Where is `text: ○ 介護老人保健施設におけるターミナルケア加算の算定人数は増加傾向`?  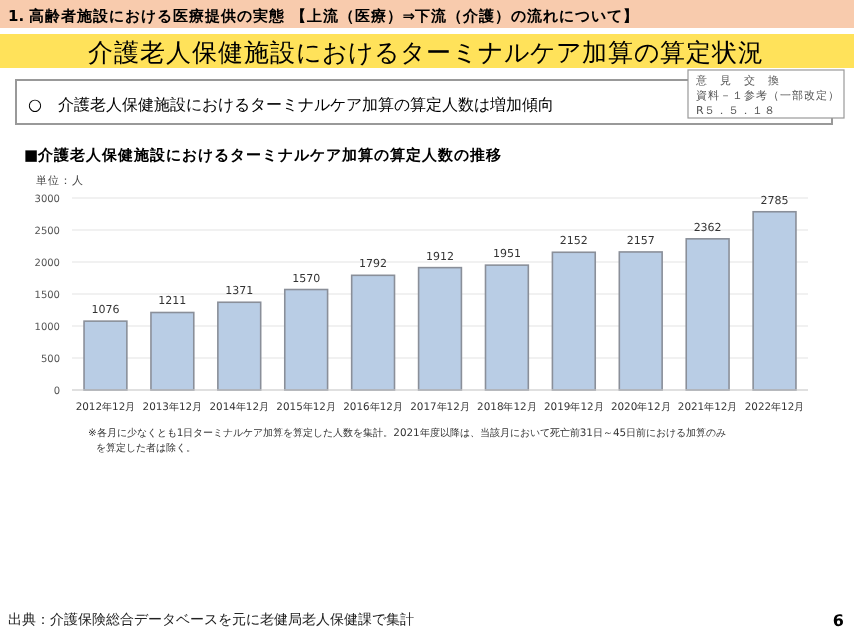
text: ○ 介護老人保健施設におけるターミナルケア加算の算定人数は増加傾向 is located at coordinates (291, 105).